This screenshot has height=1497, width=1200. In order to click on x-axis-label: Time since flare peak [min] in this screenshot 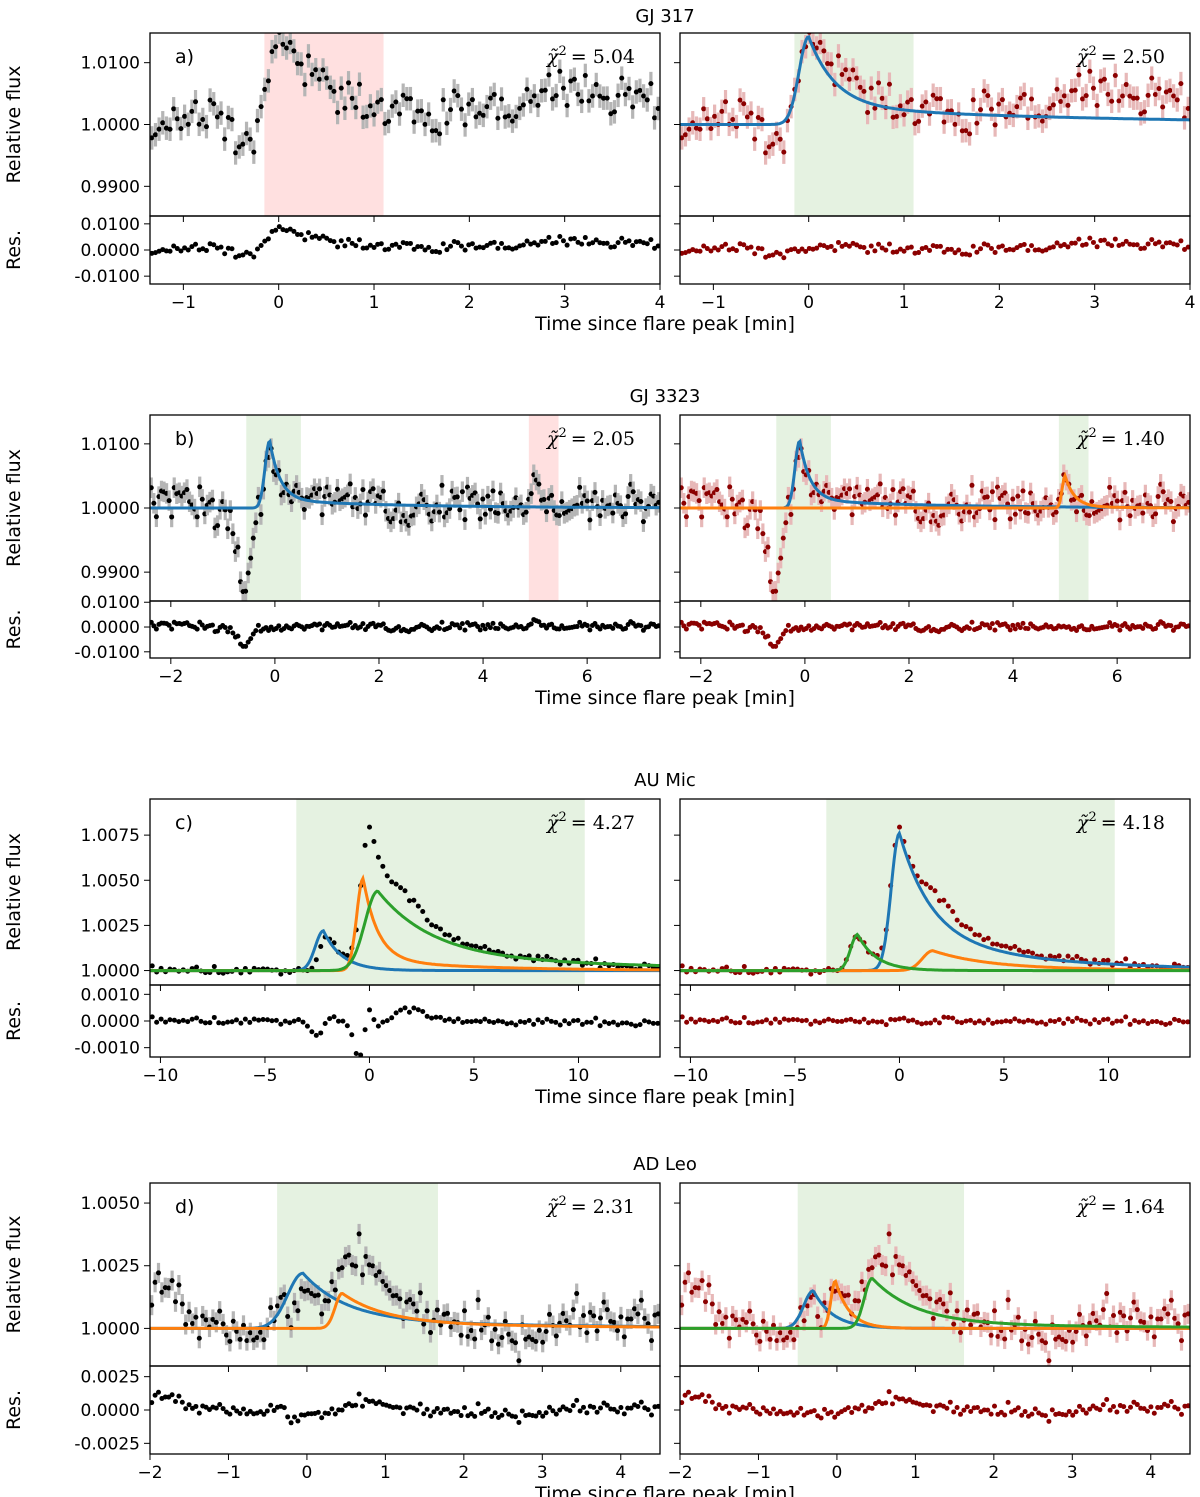, I will do `click(664, 324)`.